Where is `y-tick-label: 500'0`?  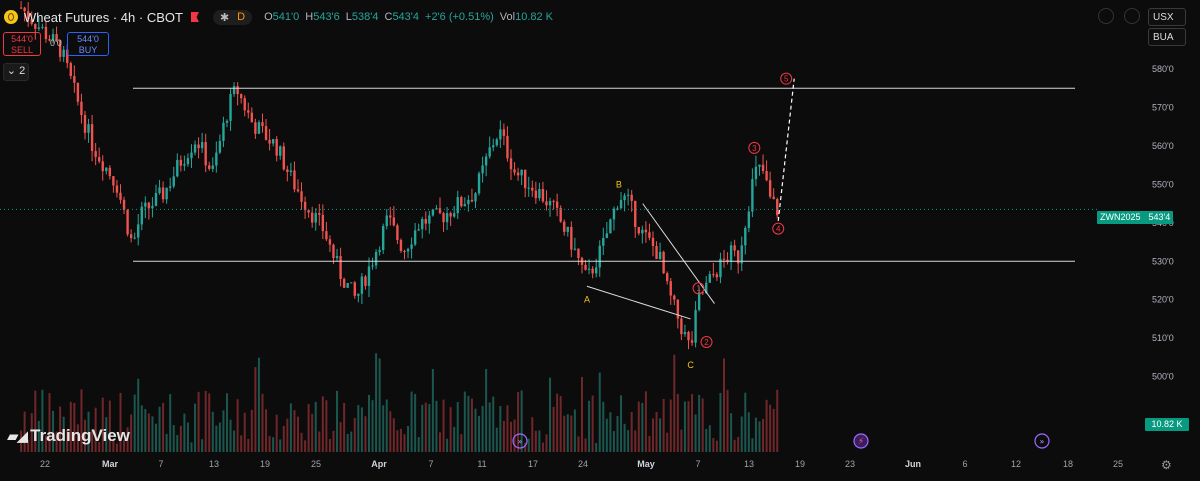 y-tick-label: 500'0 is located at coordinates (1163, 377).